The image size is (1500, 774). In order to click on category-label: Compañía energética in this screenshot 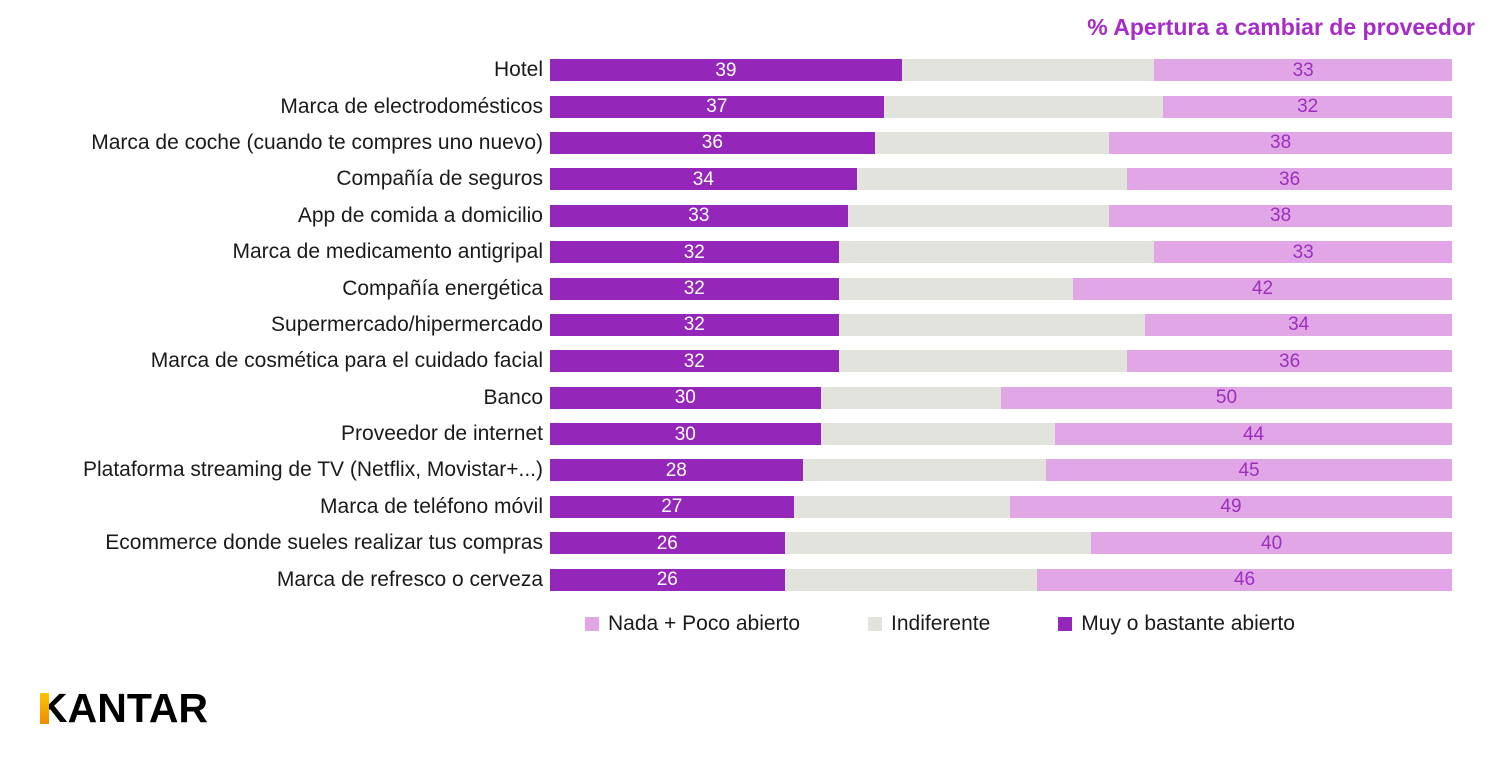, I will do `click(442, 288)`.